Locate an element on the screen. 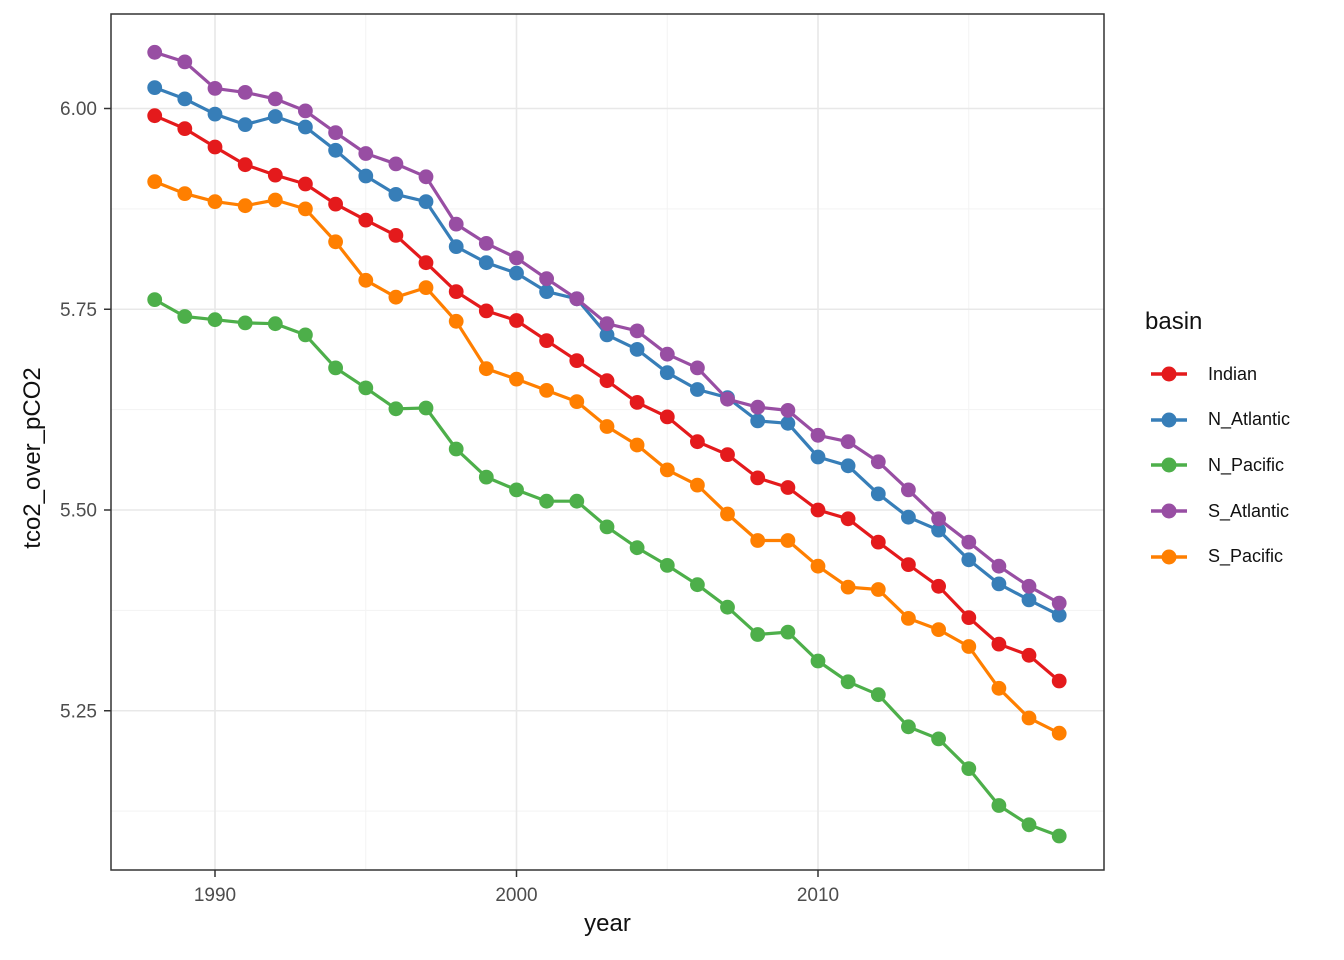 This screenshot has width=1344, height=960. legend-item-s-pacific: S_Pacific is located at coordinates (1216, 557).